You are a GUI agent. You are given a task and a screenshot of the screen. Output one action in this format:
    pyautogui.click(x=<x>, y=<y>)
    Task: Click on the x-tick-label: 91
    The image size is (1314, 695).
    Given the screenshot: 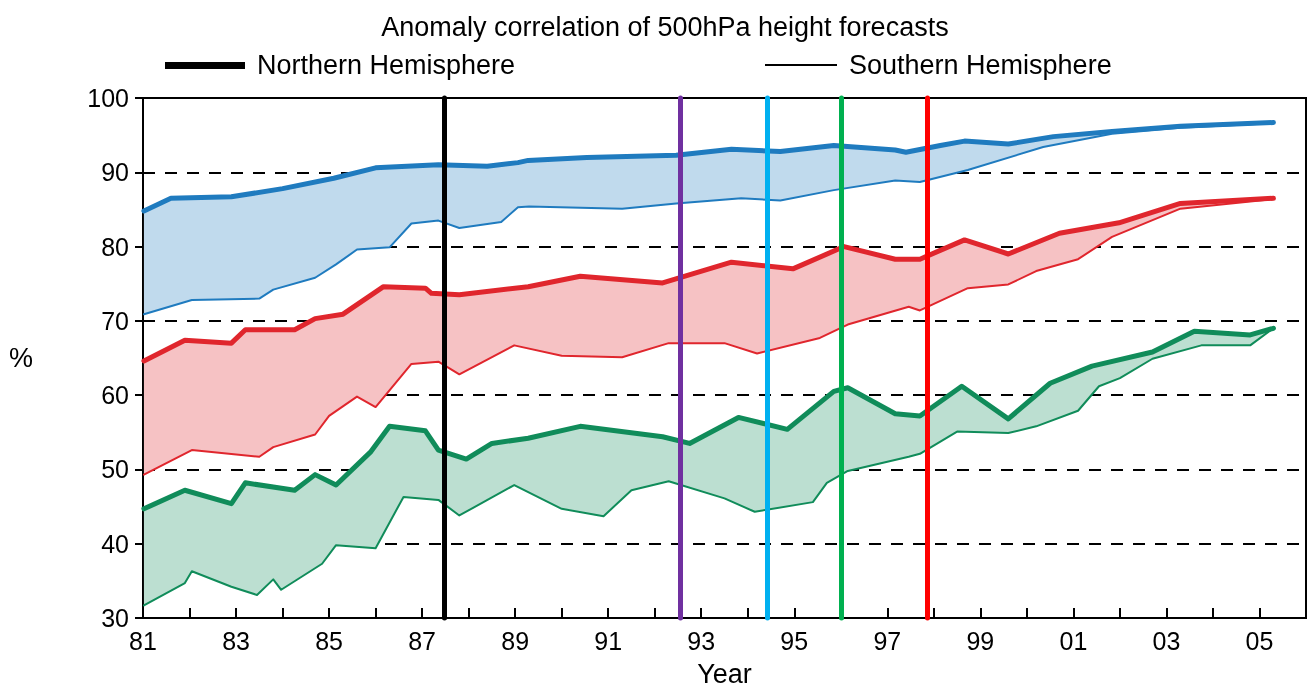 What is the action you would take?
    pyautogui.click(x=608, y=640)
    